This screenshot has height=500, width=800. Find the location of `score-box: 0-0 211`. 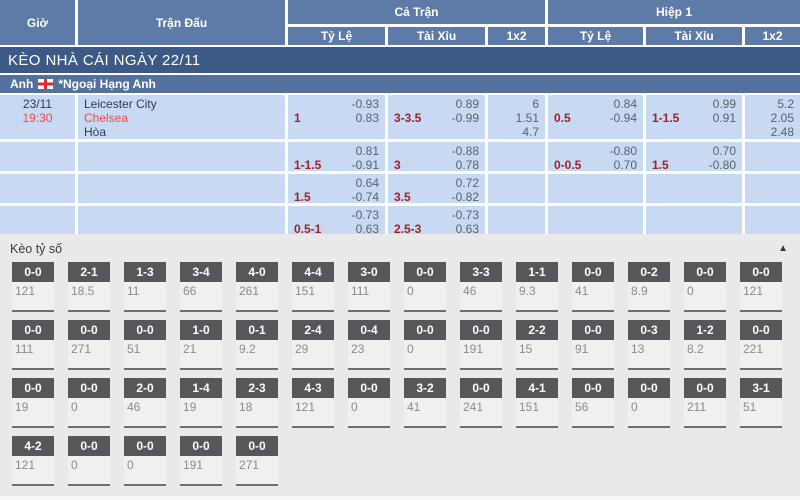

score-box: 0-0 211 is located at coordinates (705, 403).